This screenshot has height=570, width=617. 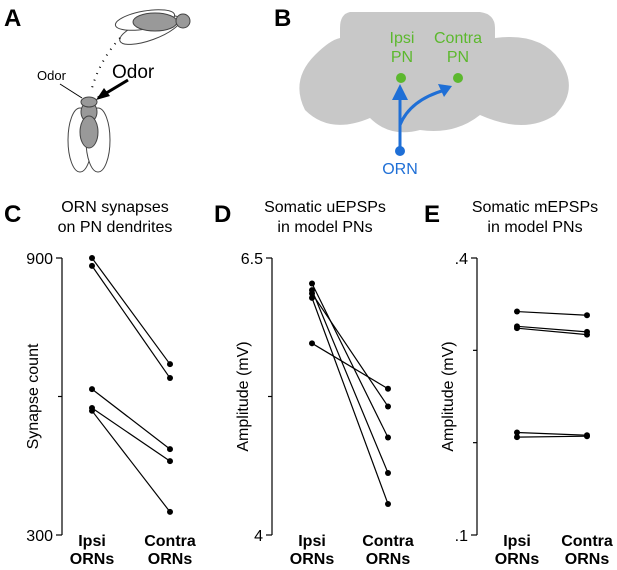 I want to click on fly-top, so click(x=152, y=27).